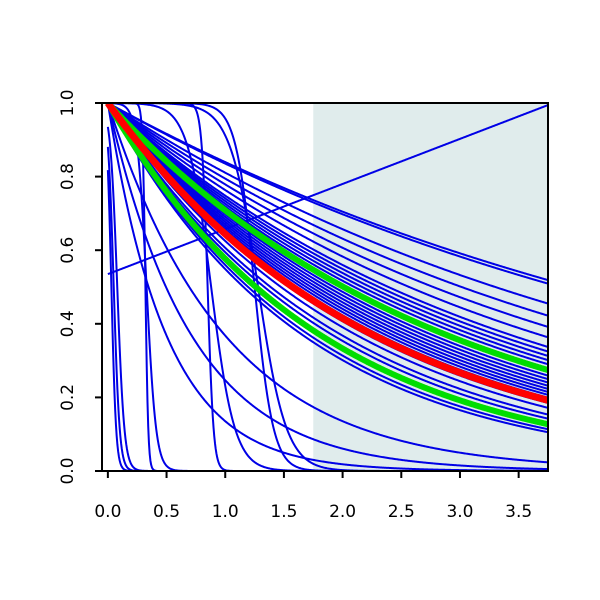  I want to click on y-tick-label: 0.8, so click(68, 176).